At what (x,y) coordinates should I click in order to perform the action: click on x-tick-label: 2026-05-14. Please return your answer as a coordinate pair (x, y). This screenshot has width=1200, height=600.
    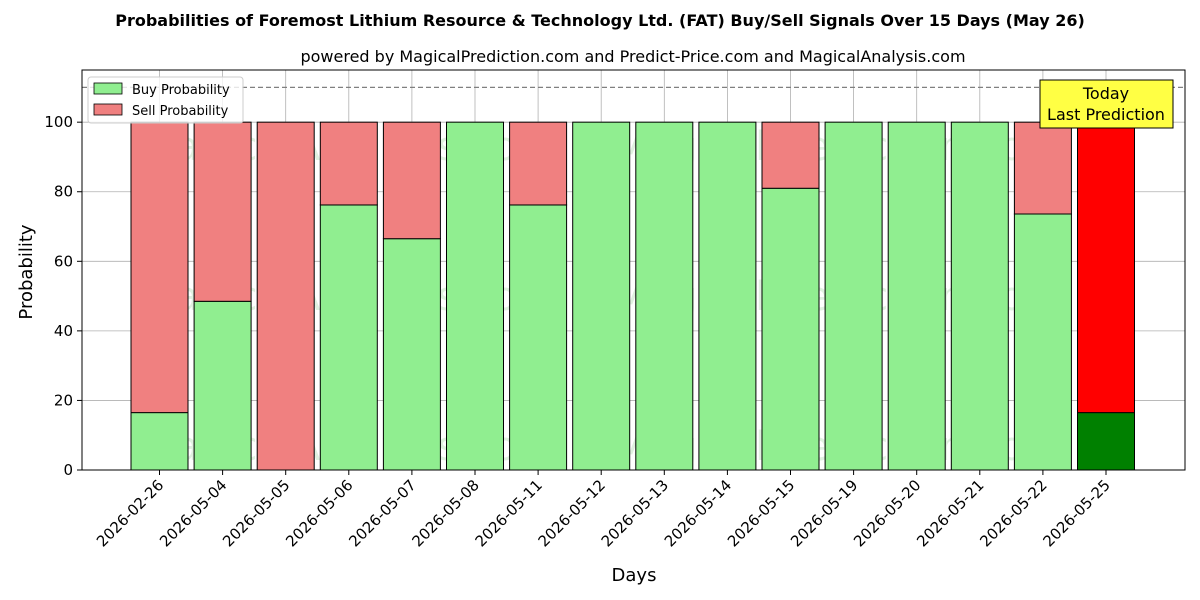
    Looking at the image, I should click on (698, 513).